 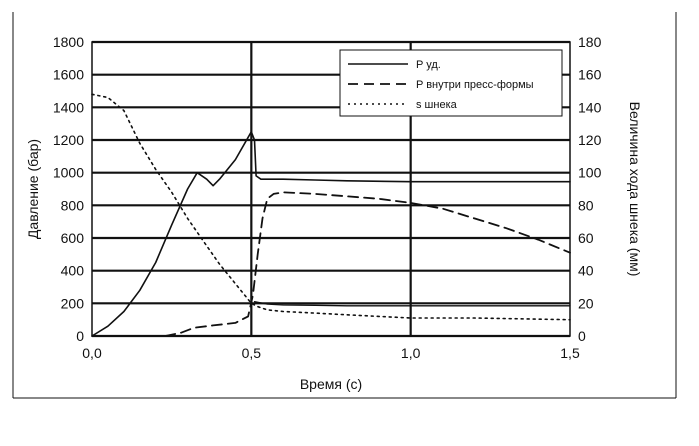 I want to click on y-left-tick-label: 0, so click(x=80, y=336).